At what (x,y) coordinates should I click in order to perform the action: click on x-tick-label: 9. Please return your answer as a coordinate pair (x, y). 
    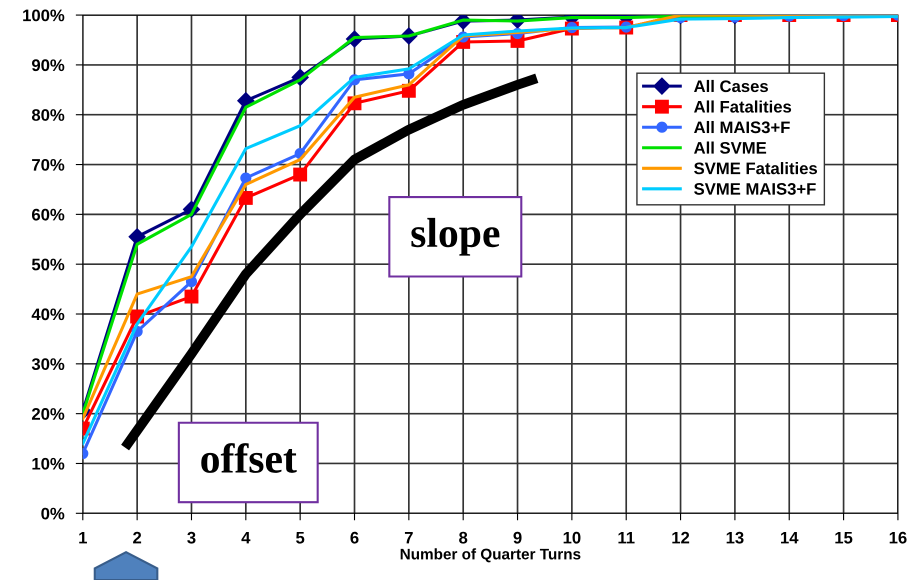
    Looking at the image, I should click on (517, 538).